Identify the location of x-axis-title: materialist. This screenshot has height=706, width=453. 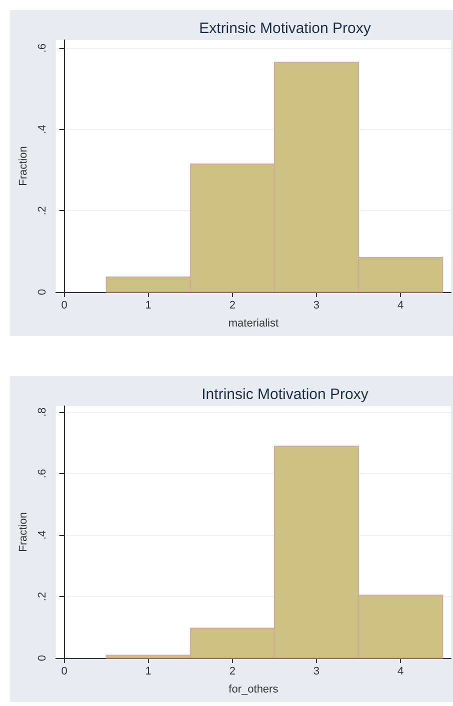
(253, 324).